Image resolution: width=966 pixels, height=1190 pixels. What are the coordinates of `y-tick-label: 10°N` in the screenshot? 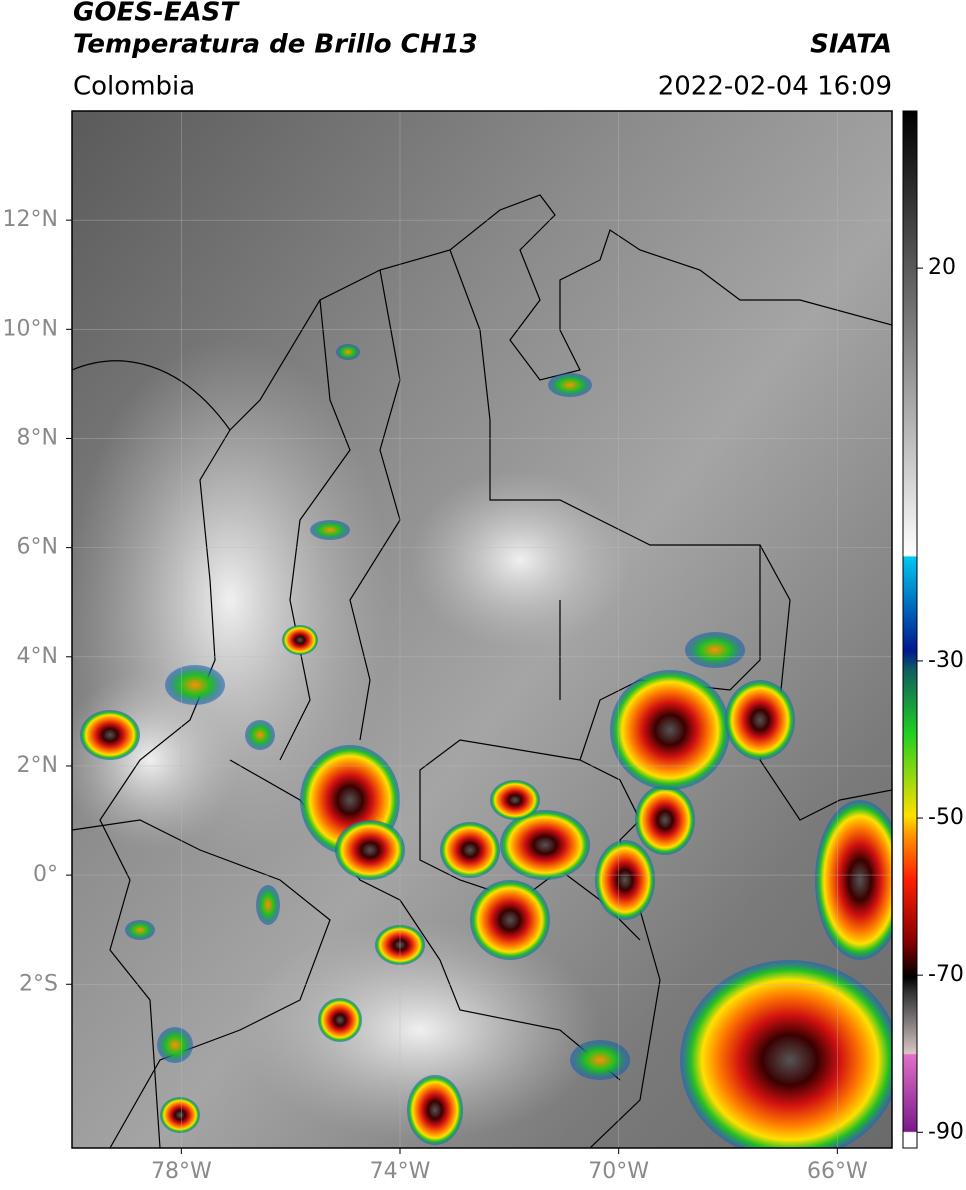 It's located at (30, 328).